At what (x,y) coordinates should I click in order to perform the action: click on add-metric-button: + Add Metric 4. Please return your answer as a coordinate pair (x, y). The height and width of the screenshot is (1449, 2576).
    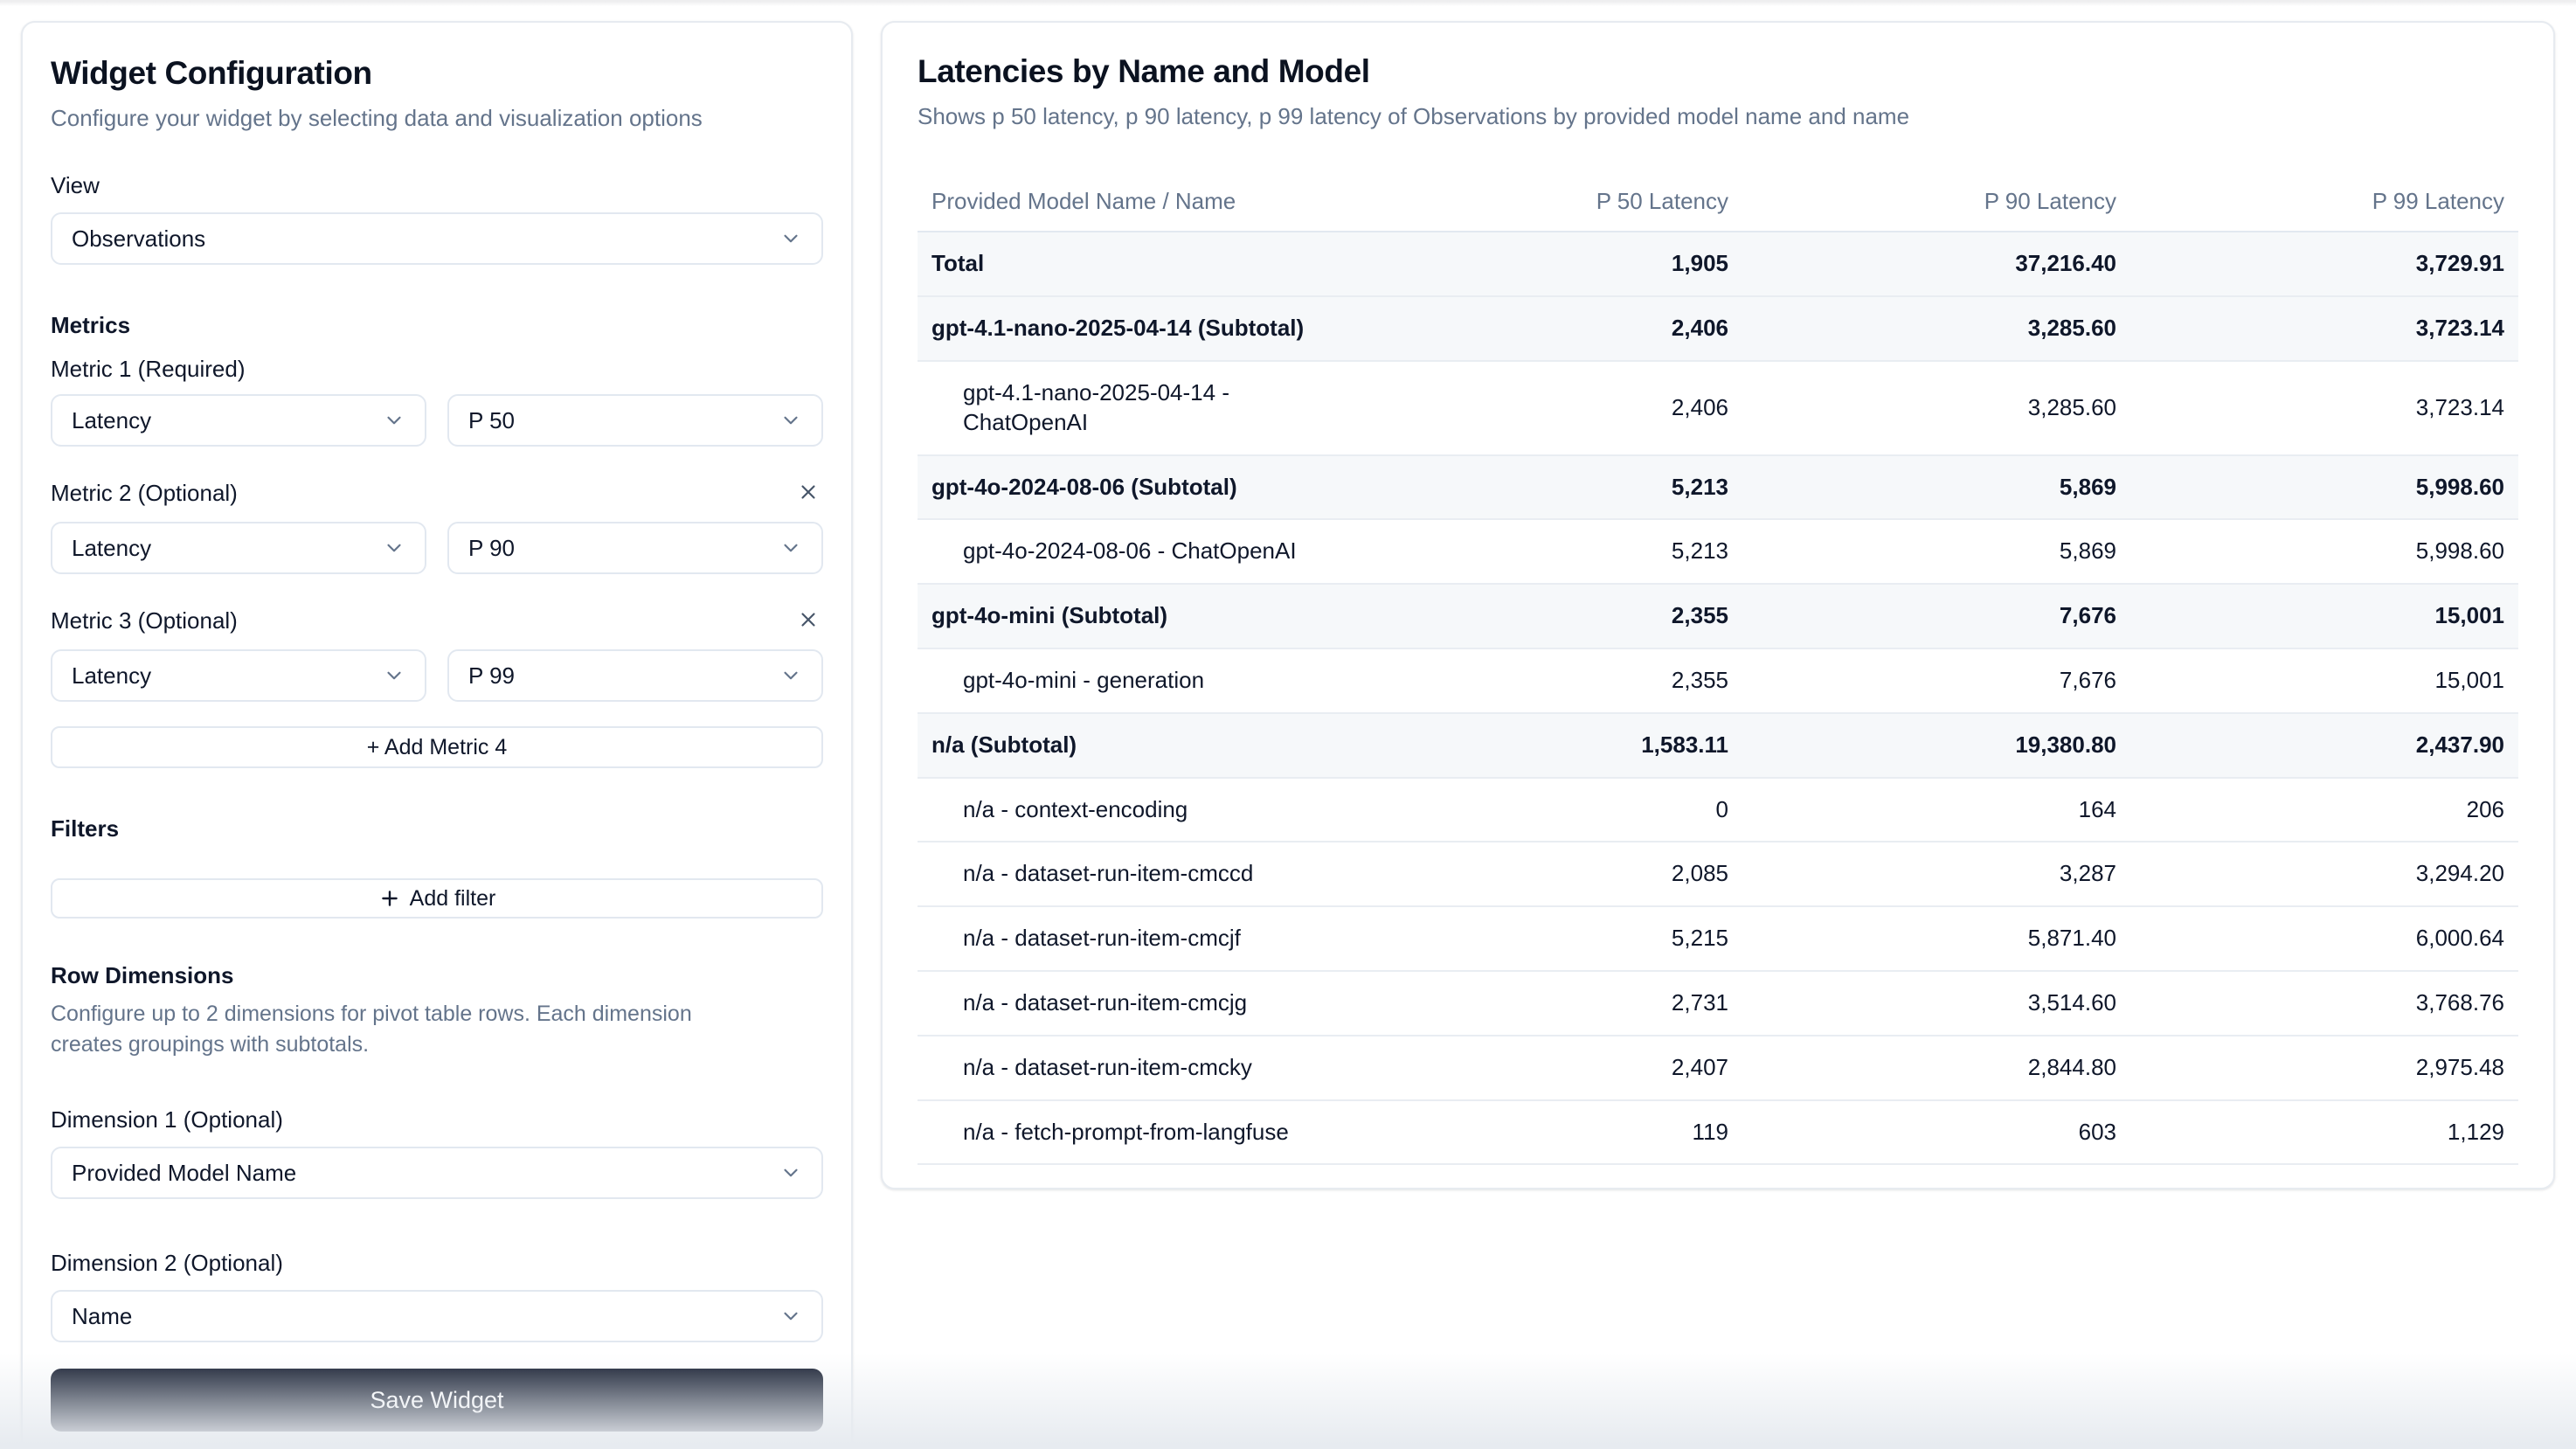
    Looking at the image, I should click on (437, 747).